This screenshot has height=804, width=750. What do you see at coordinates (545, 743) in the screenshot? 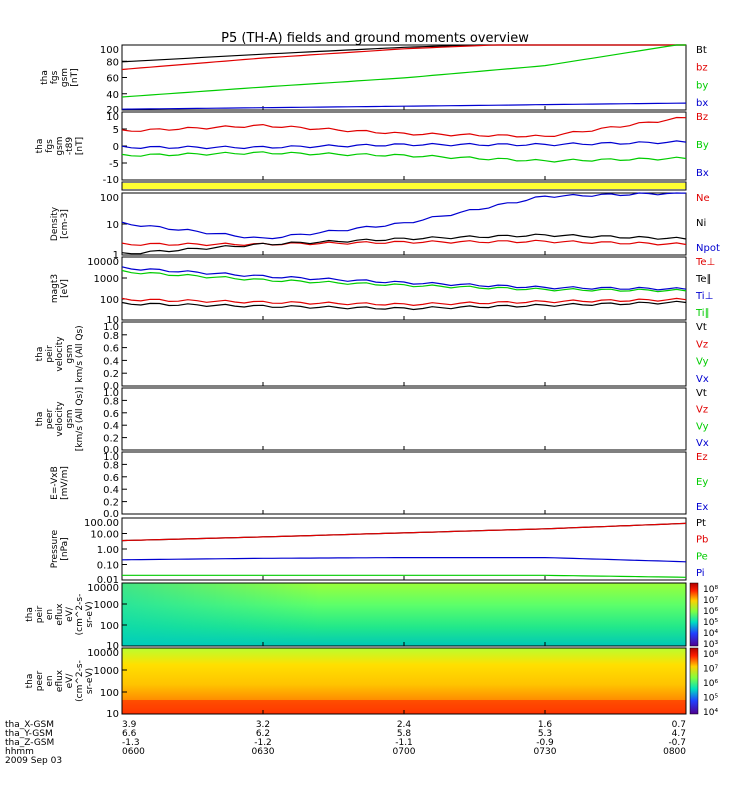
I see `ephemeris-value: -0.9` at bounding box center [545, 743].